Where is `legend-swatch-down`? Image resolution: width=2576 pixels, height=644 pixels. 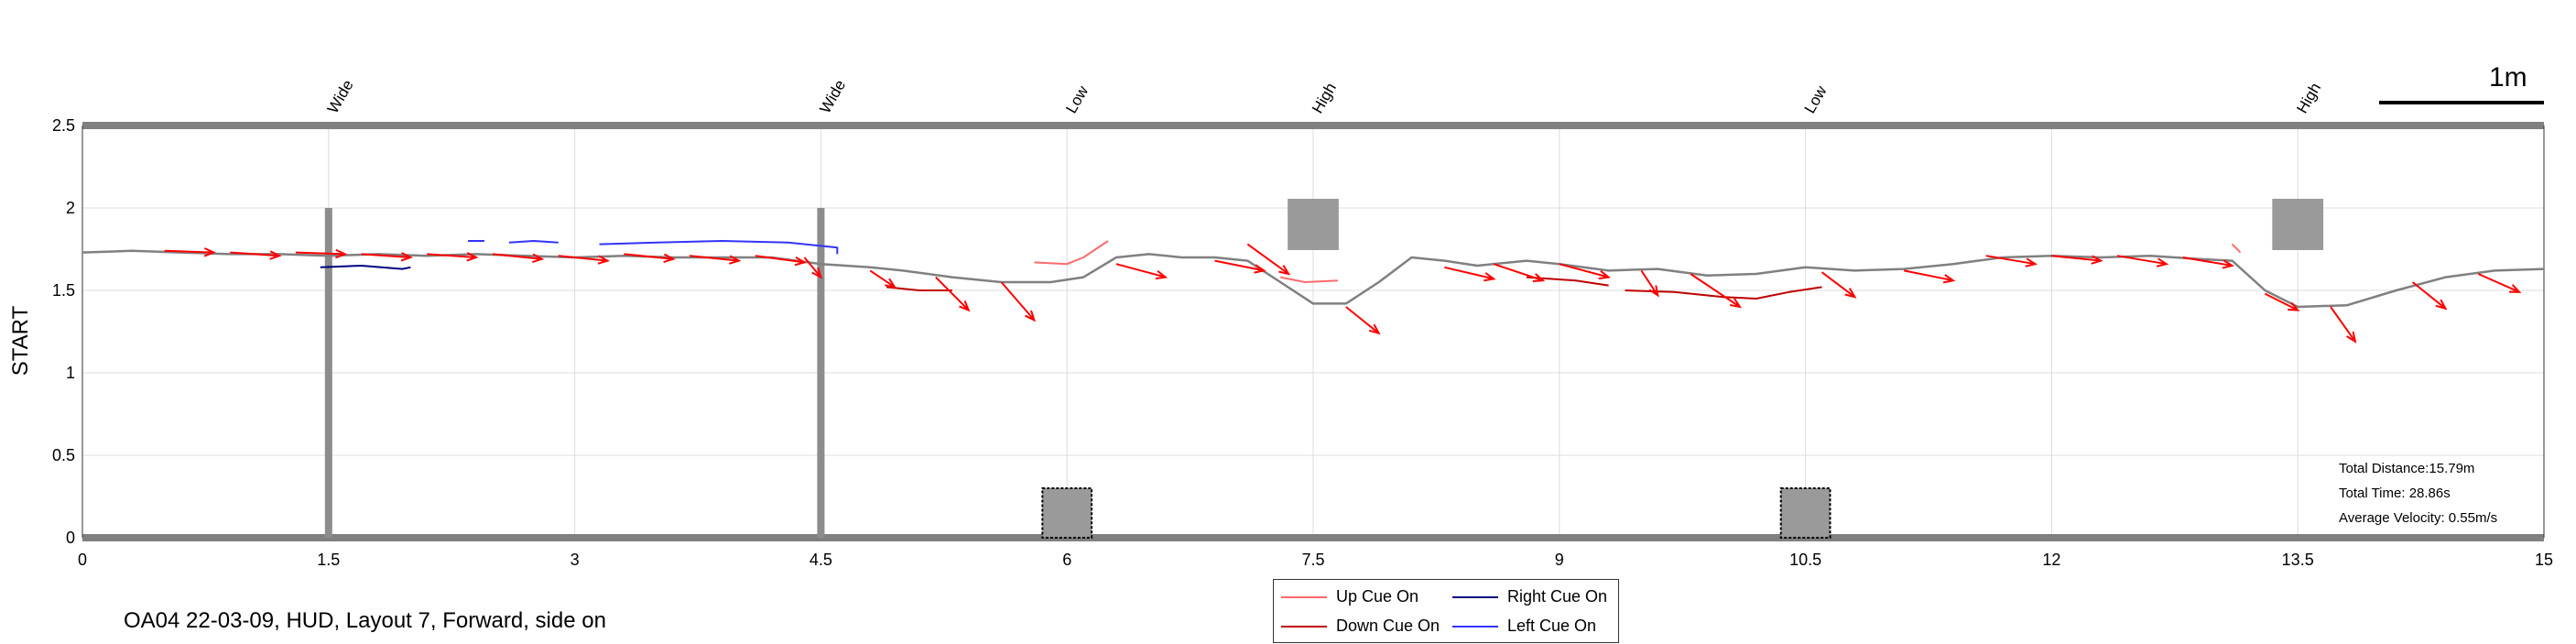 legend-swatch-down is located at coordinates (1304, 627).